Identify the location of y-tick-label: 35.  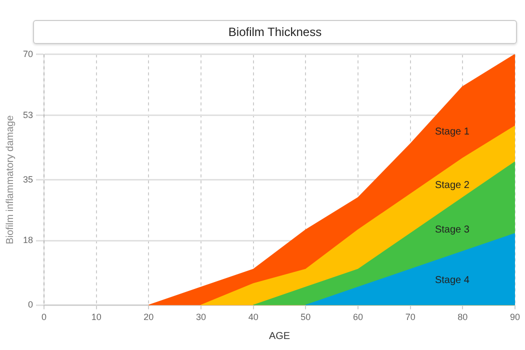
(28, 179).